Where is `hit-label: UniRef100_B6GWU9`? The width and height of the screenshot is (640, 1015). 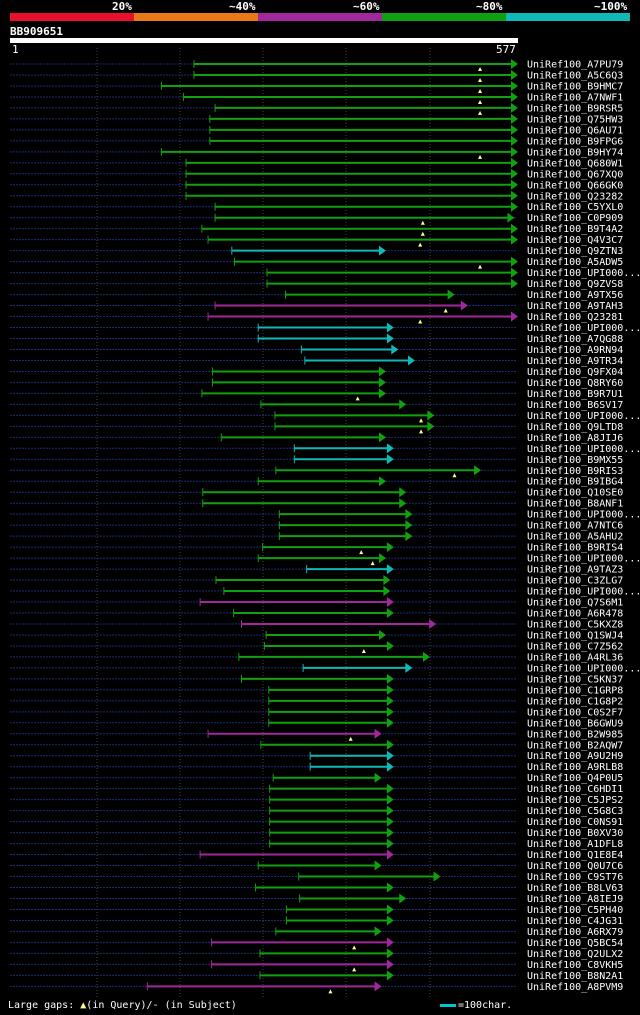
hit-label: UniRef100_B6GWU9 is located at coordinates (575, 723).